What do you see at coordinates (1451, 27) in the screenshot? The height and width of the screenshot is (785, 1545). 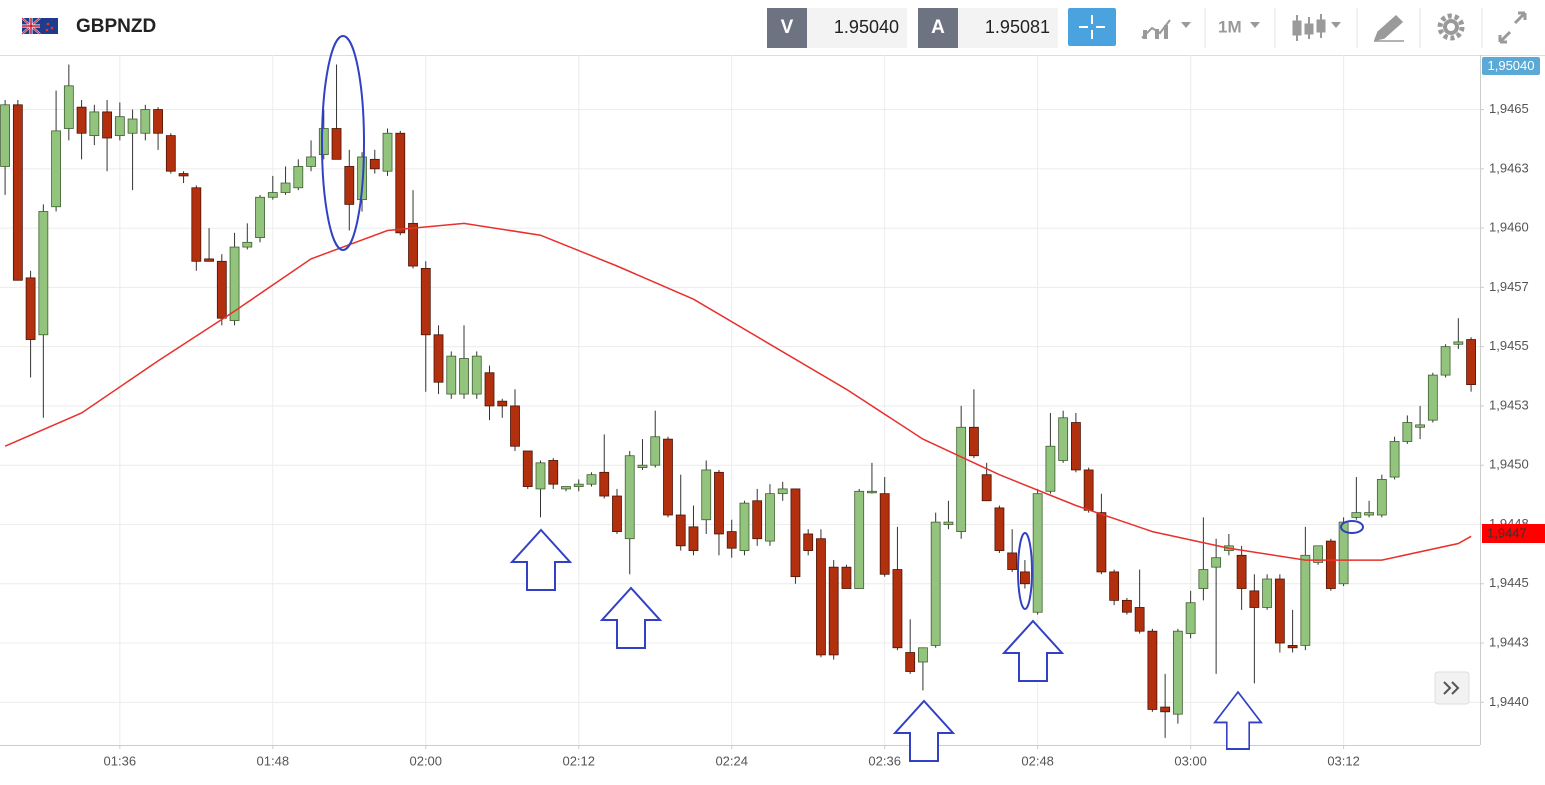 I see `settings-button` at bounding box center [1451, 27].